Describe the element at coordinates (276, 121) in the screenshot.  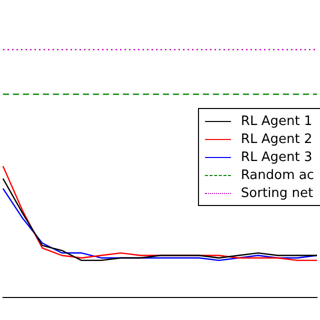
I see `legend-label: RL Agent 1` at that location.